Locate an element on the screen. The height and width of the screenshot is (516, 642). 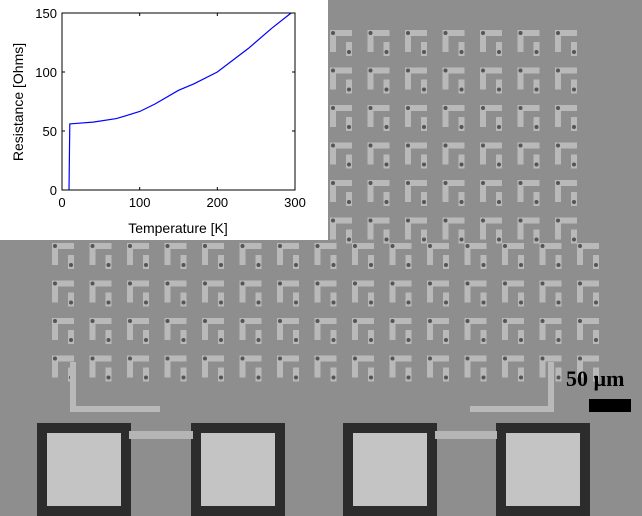
y-tick-label: 150 is located at coordinates (46, 13).